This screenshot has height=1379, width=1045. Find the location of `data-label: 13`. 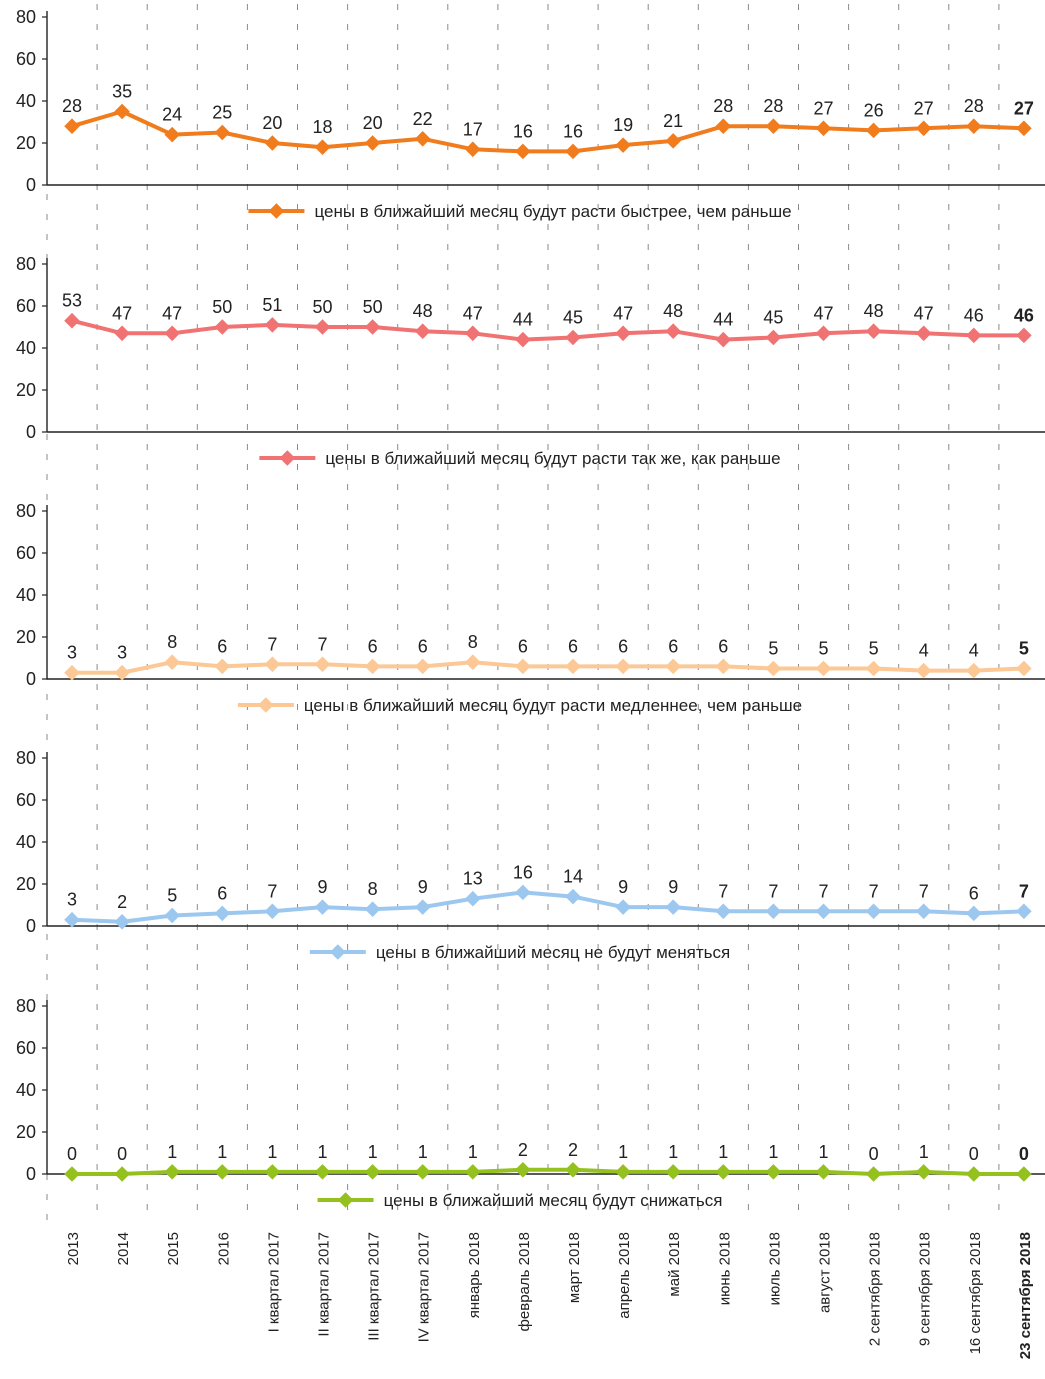

data-label: 13 is located at coordinates (473, 879).